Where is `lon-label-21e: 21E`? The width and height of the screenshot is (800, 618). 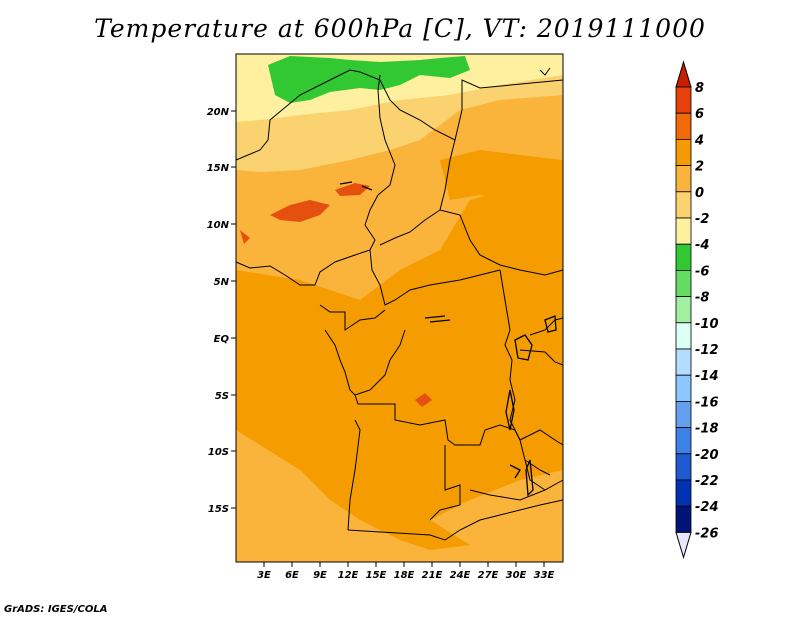 lon-label-21e: 21E is located at coordinates (432, 575).